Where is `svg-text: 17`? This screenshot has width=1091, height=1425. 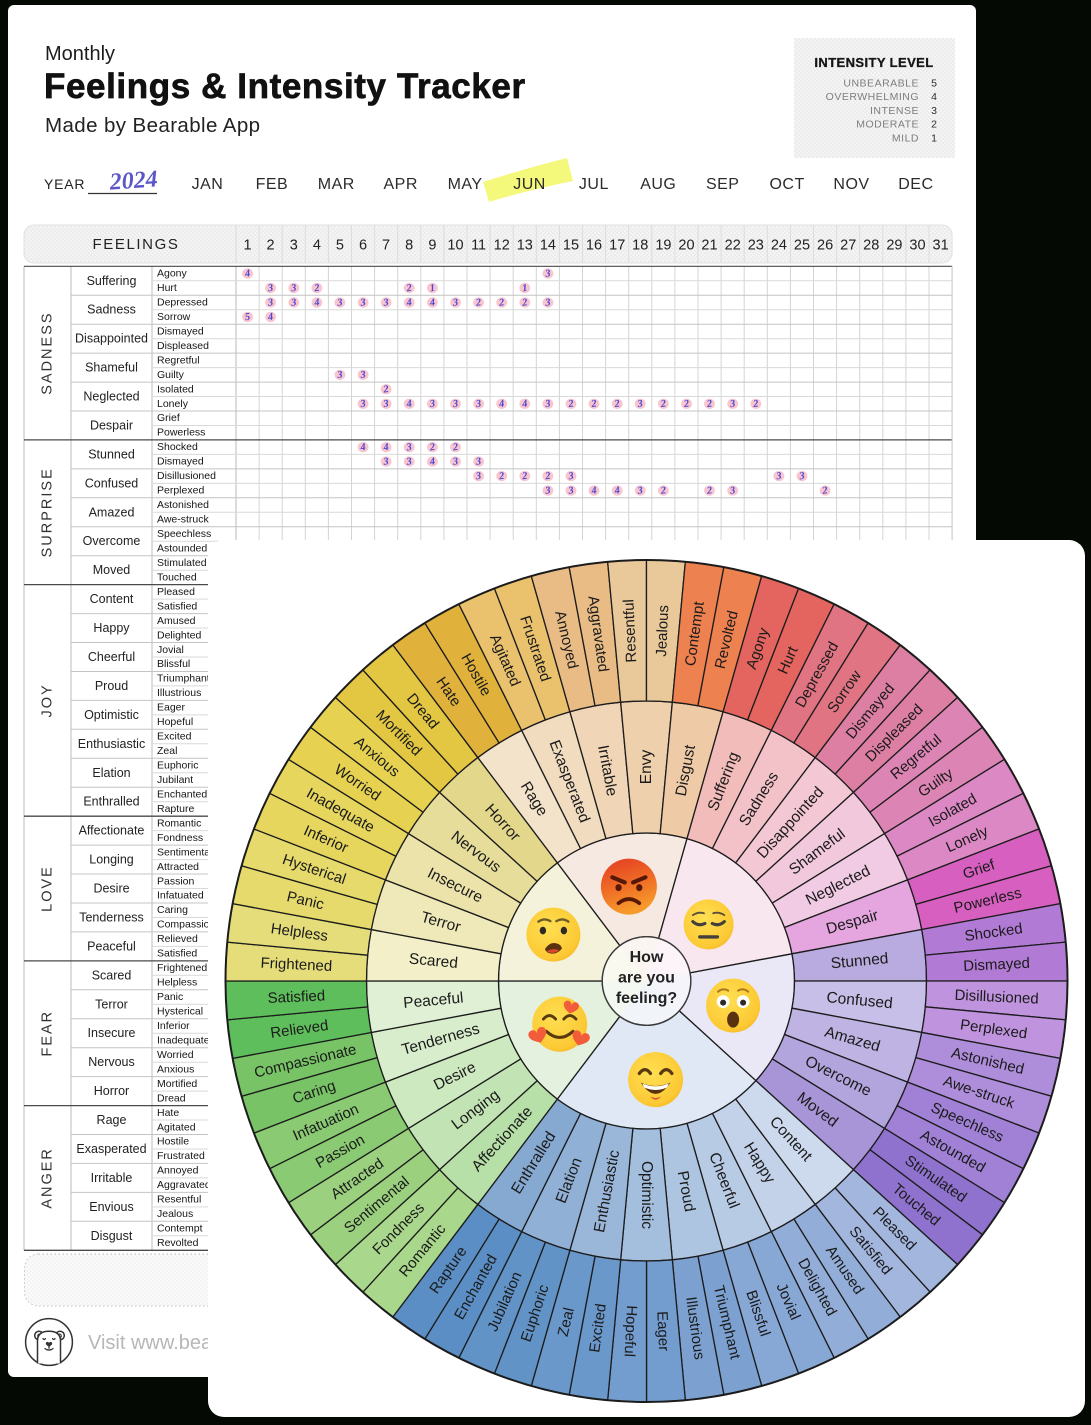 svg-text: 17 is located at coordinates (617, 246).